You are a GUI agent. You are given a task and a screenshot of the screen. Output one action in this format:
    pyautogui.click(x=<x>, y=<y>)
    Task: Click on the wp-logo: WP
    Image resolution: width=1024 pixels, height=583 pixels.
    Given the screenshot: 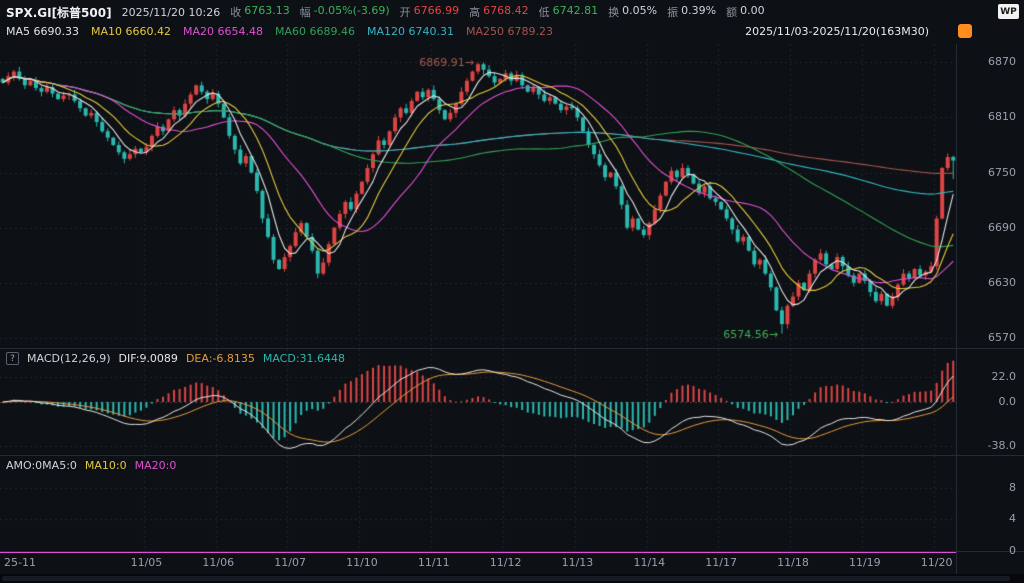 What is the action you would take?
    pyautogui.click(x=1008, y=11)
    